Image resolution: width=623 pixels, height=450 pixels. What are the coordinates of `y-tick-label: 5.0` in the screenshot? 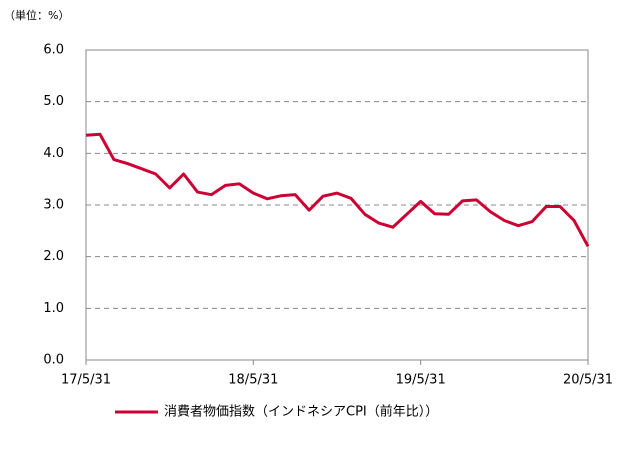 It's located at (53, 101).